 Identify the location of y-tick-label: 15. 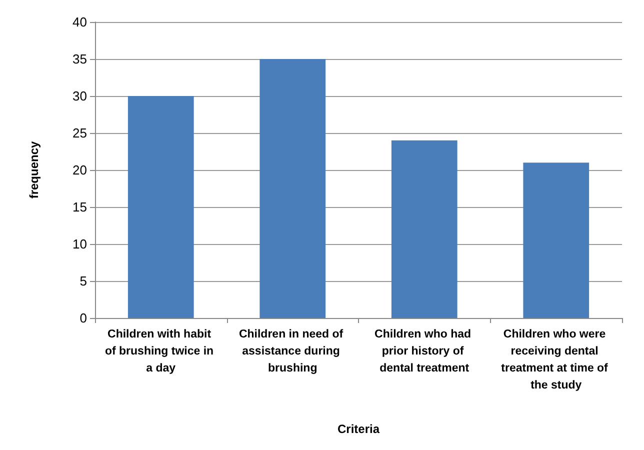
(79, 207).